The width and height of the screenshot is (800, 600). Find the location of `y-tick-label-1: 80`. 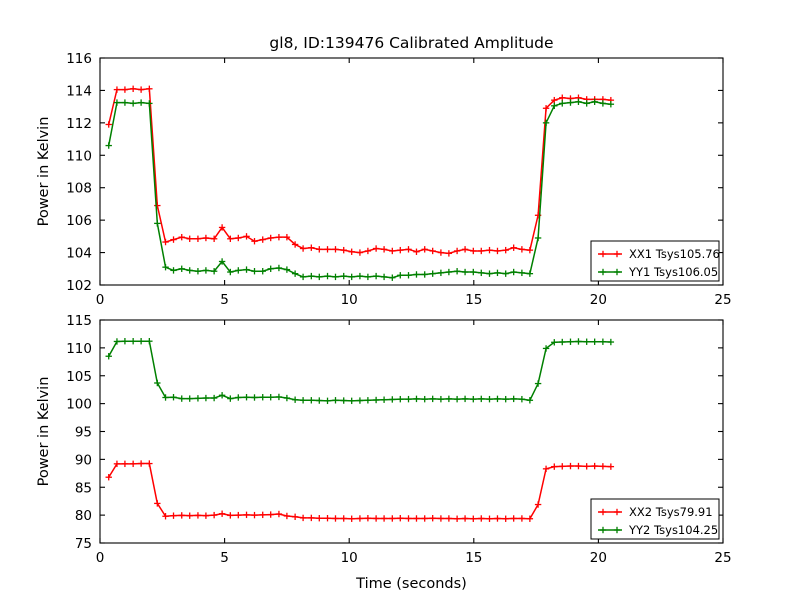

y-tick-label-1: 80 is located at coordinates (83, 516).